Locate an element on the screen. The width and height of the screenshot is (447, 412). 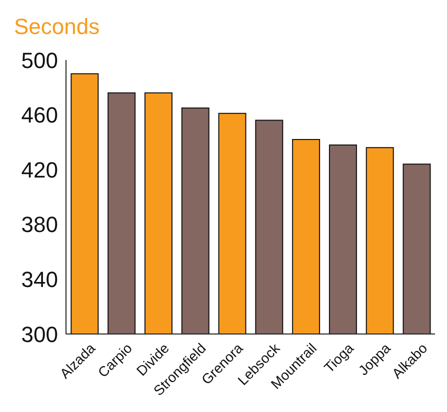
y-tick-label: 380 is located at coordinates (39, 225).